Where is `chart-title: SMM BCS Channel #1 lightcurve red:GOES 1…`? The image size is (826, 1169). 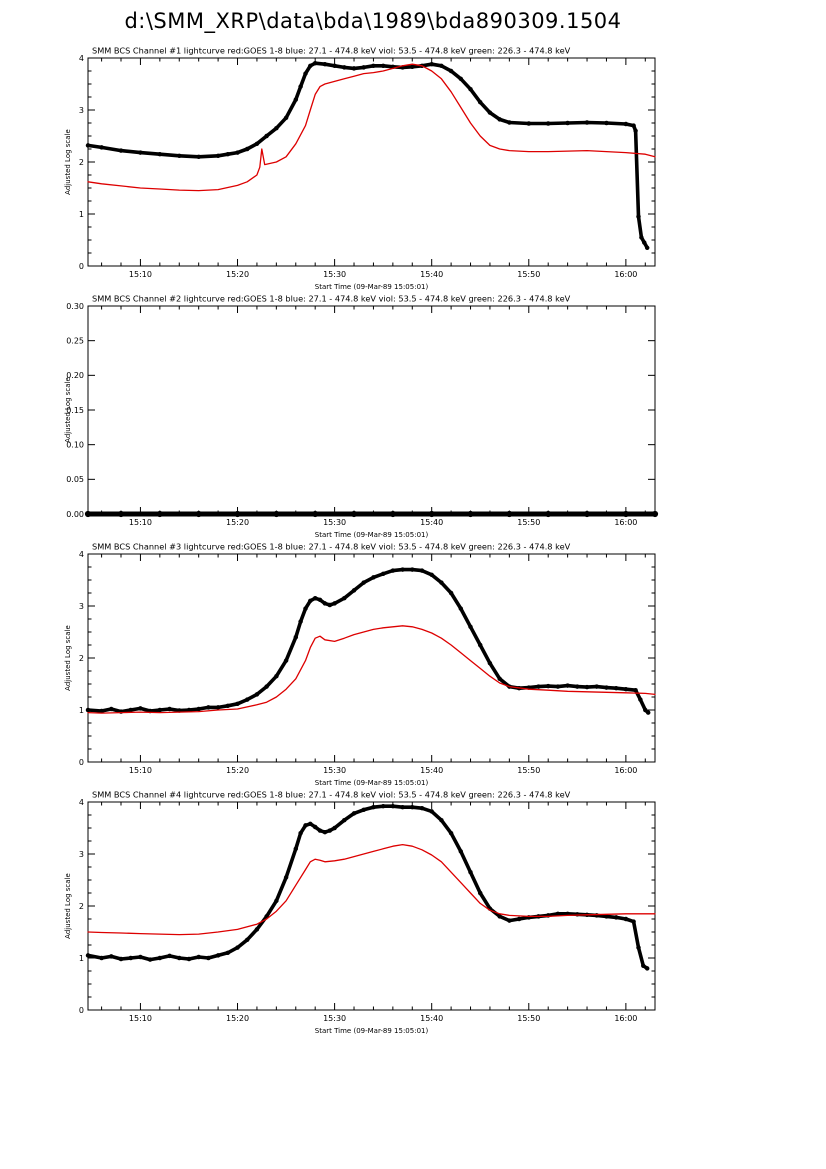
chart-title: SMM BCS Channel #1 lightcurve red:GOES 1… is located at coordinates (331, 51).